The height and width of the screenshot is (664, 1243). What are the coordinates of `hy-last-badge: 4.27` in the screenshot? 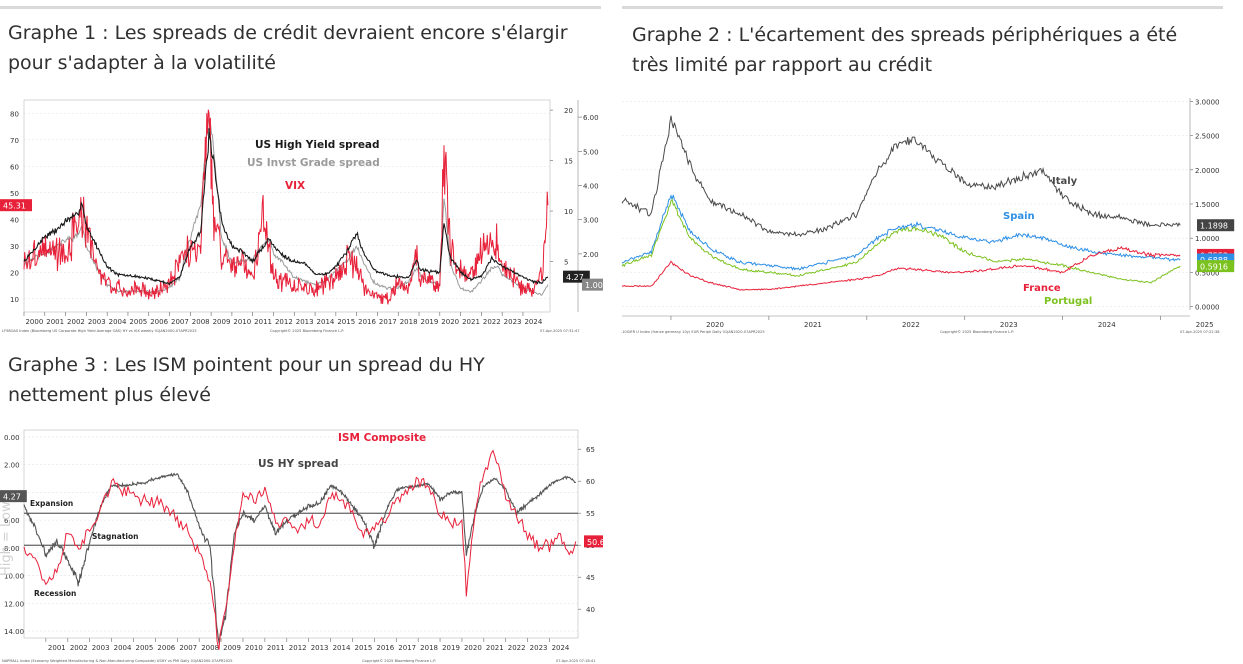 It's located at (12, 497).